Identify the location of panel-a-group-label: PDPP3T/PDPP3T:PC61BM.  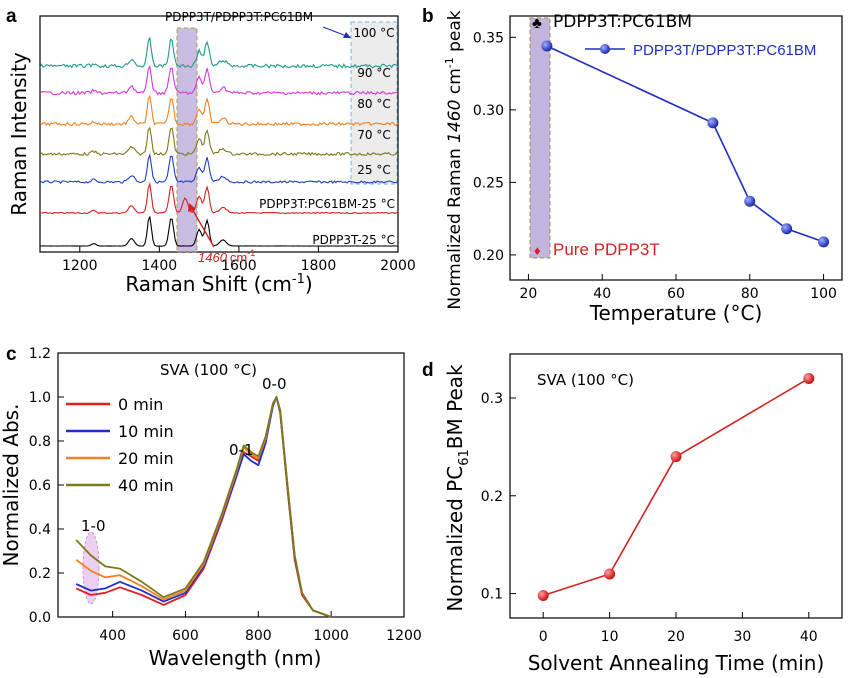
(239, 17).